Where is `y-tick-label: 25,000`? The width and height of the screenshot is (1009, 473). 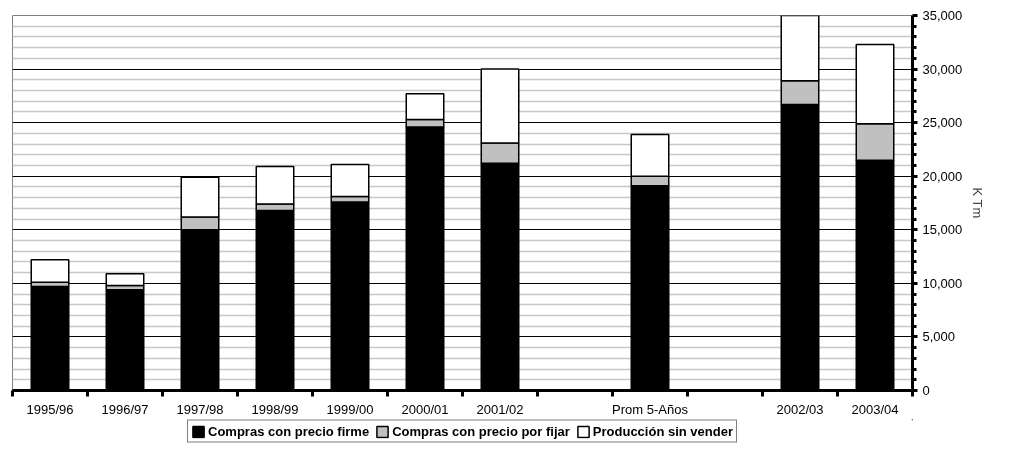
y-tick-label: 25,000 is located at coordinates (942, 123).